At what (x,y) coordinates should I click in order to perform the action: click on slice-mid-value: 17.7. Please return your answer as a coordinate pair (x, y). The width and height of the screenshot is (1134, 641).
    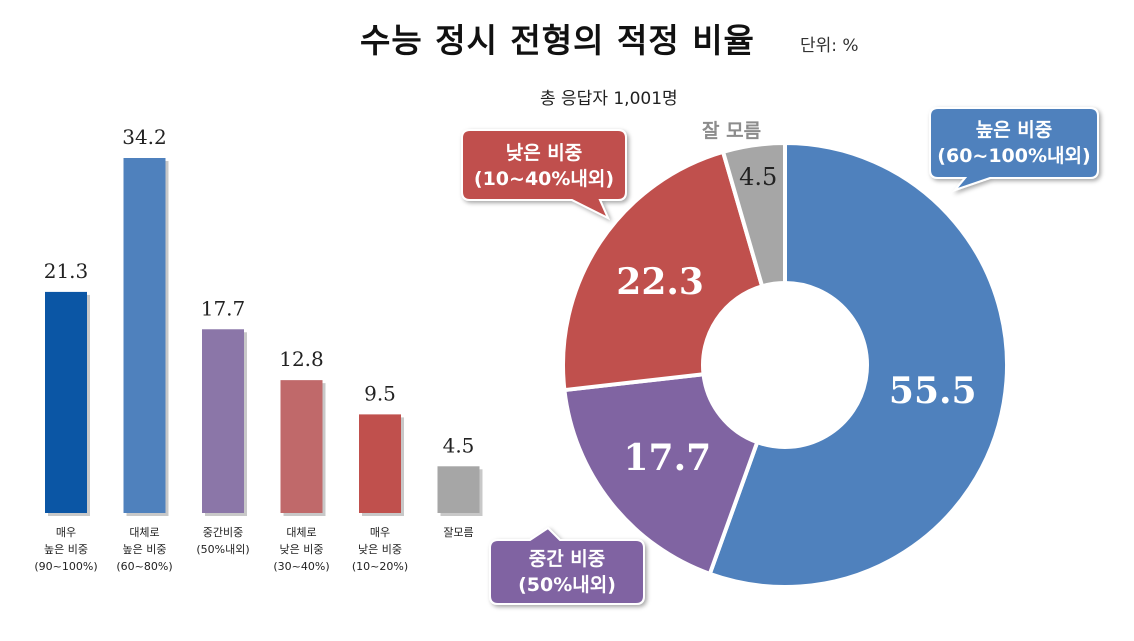
    Looking at the image, I should click on (668, 458).